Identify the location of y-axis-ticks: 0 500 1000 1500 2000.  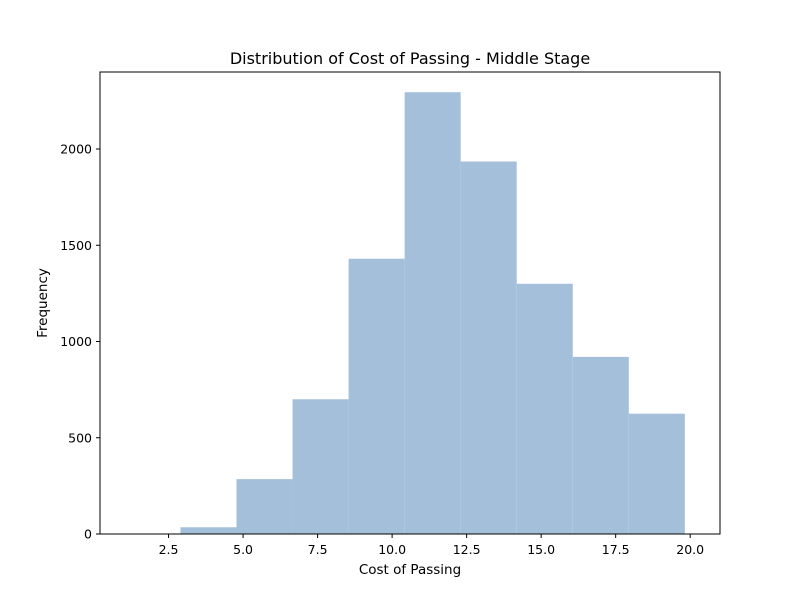
(80, 342).